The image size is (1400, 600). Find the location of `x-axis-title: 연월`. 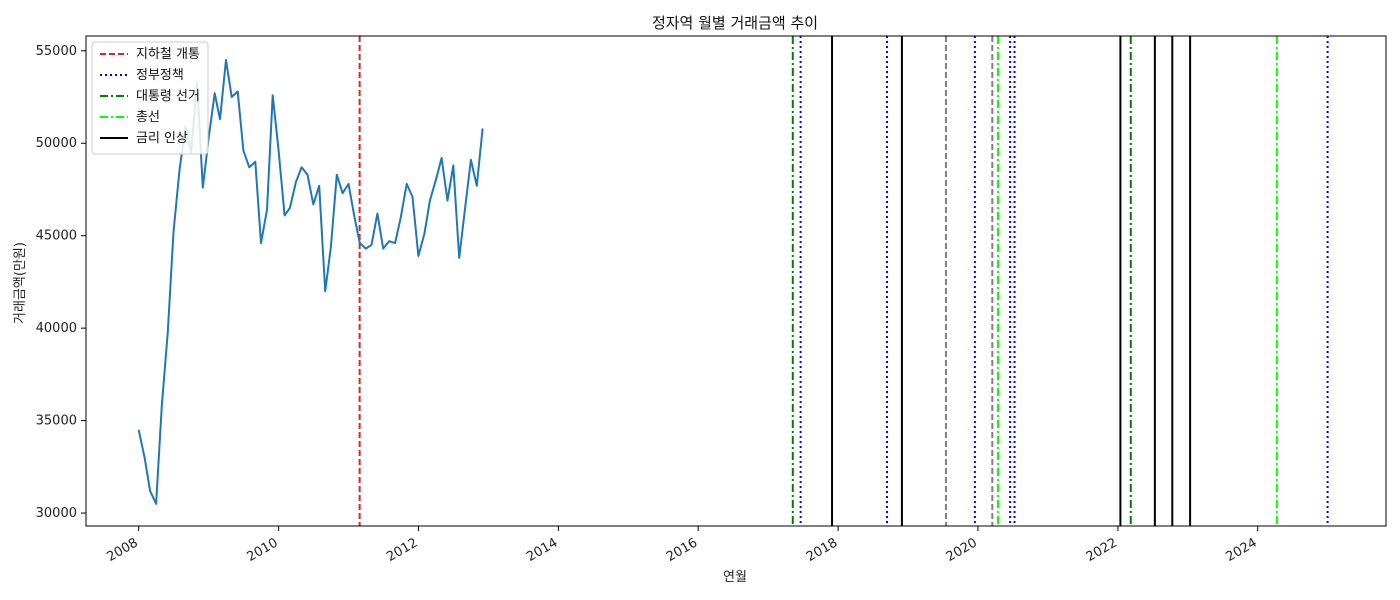

x-axis-title: 연월 is located at coordinates (735, 577).